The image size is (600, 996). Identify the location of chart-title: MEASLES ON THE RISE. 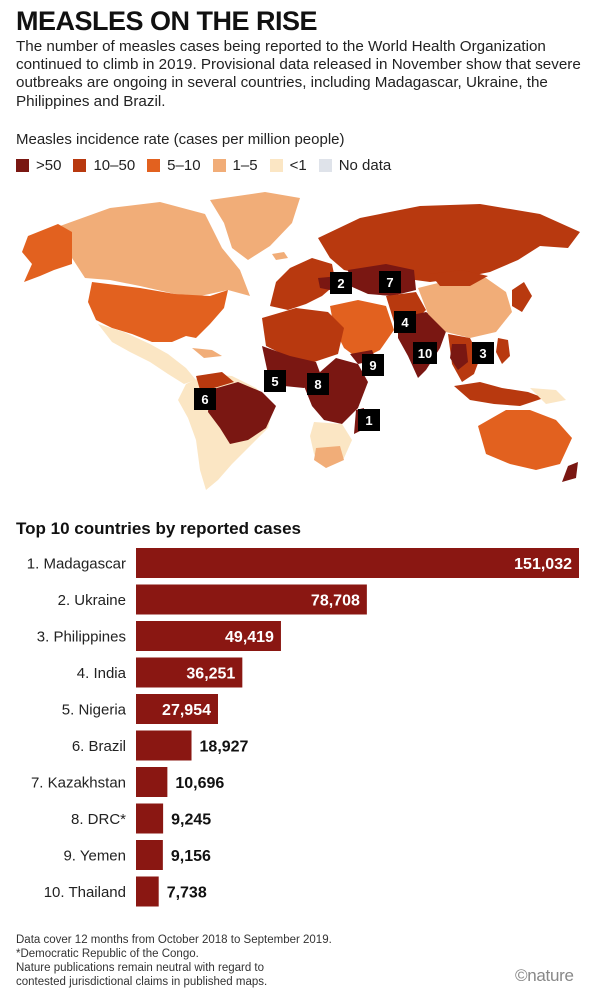
(167, 21).